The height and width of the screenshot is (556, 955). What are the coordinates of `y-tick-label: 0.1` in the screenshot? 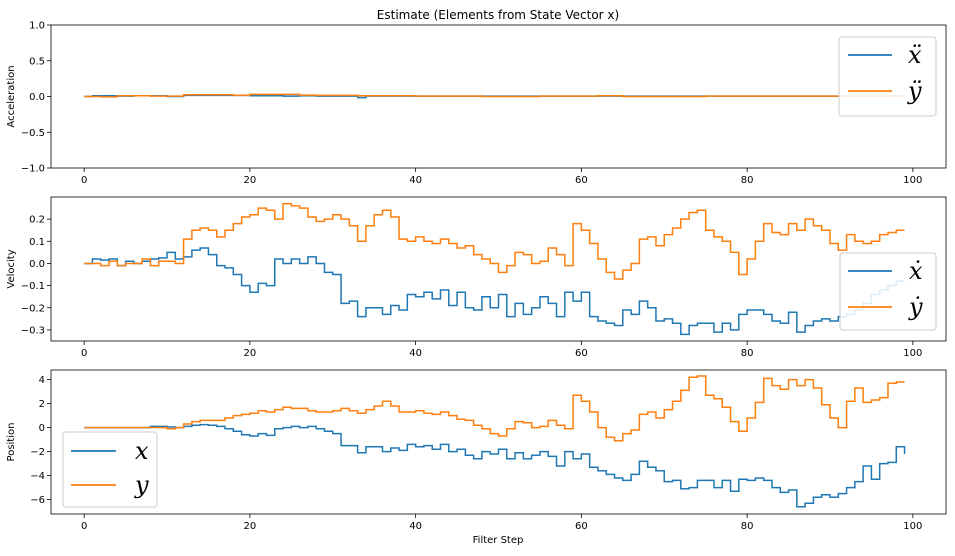 It's located at (37, 242).